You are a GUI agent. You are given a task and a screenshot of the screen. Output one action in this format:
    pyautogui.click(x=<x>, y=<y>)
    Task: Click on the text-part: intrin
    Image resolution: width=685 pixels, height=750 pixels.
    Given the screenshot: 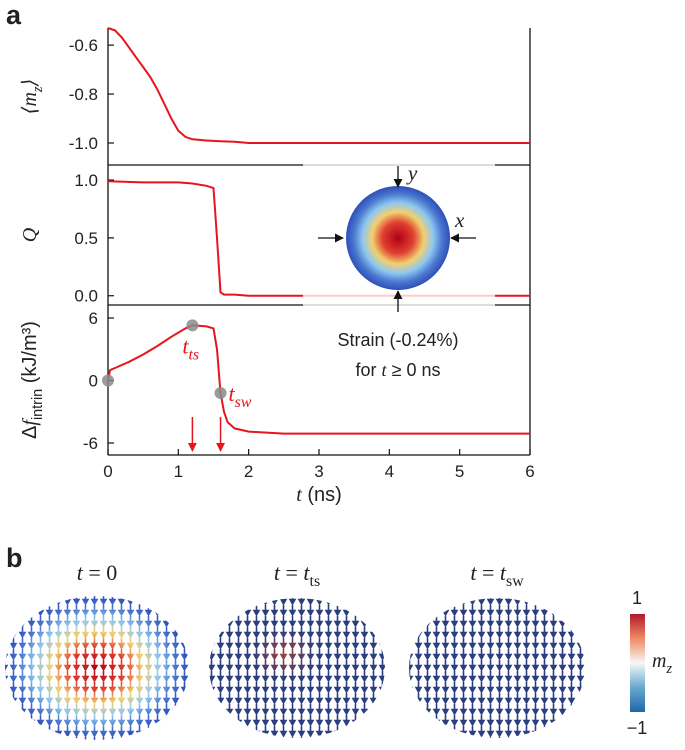 What is the action you would take?
    pyautogui.click(x=38, y=404)
    